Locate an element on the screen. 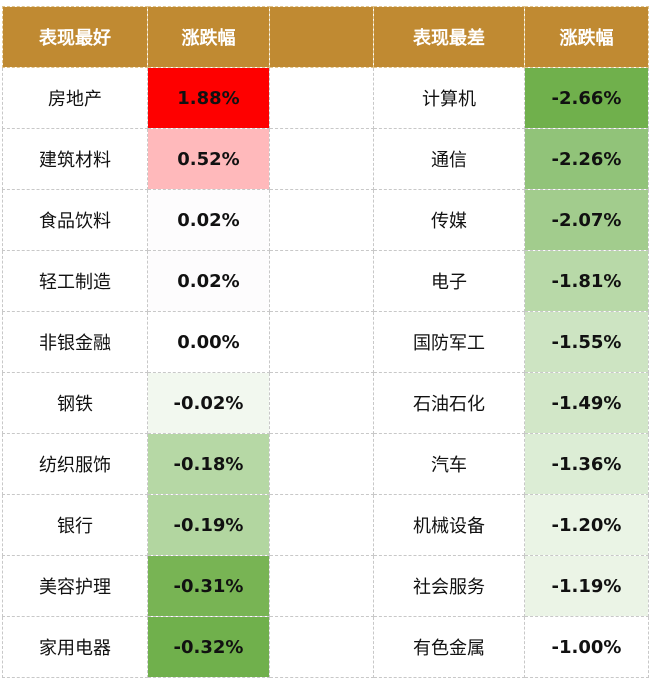 This screenshot has height=680, width=653. best-change-header: 涨跌幅 is located at coordinates (208, 37).